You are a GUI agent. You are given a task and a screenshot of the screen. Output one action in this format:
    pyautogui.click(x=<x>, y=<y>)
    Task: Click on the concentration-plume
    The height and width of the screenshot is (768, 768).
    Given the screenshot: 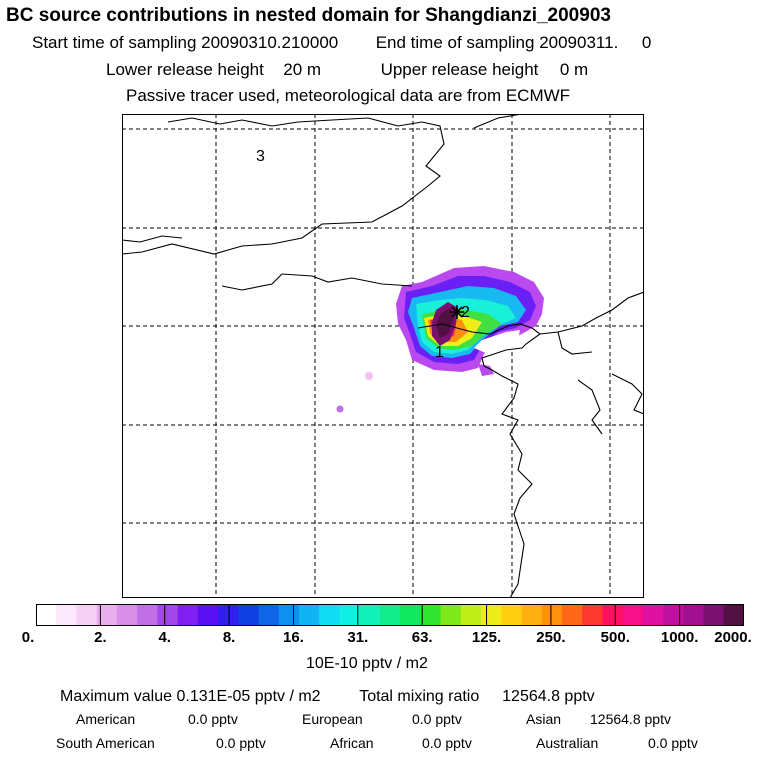 What is the action you would take?
    pyautogui.click(x=440, y=339)
    